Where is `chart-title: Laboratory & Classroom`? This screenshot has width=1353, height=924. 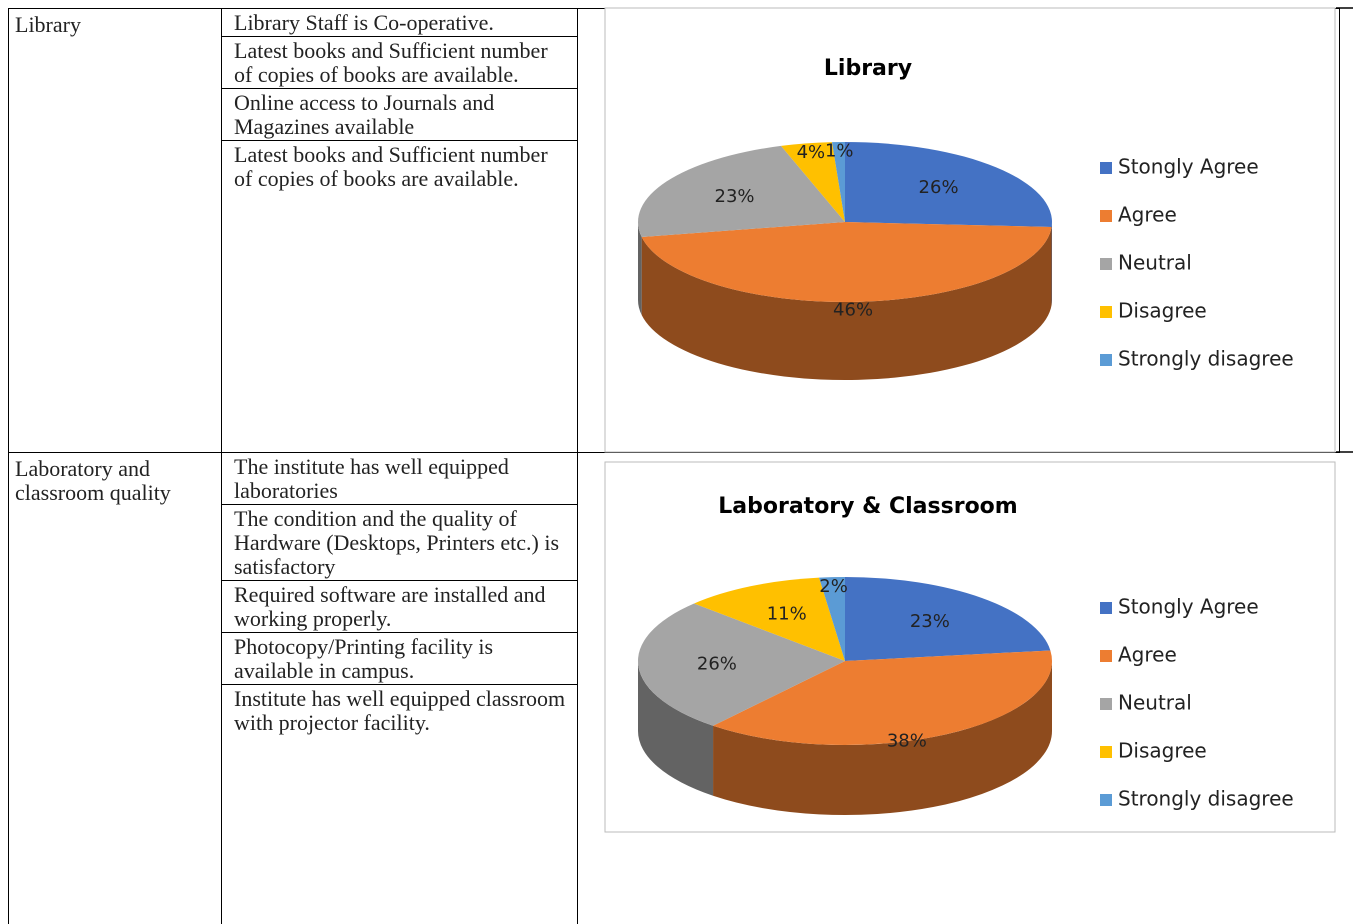
chart-title: Laboratory & Classroom is located at coordinates (867, 506).